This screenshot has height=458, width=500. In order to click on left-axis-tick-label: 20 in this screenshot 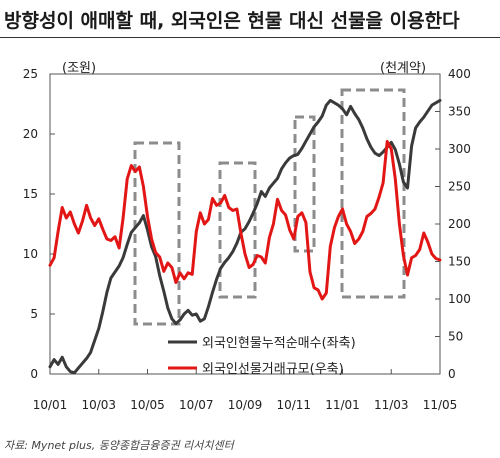, I will do `click(30, 134)`.